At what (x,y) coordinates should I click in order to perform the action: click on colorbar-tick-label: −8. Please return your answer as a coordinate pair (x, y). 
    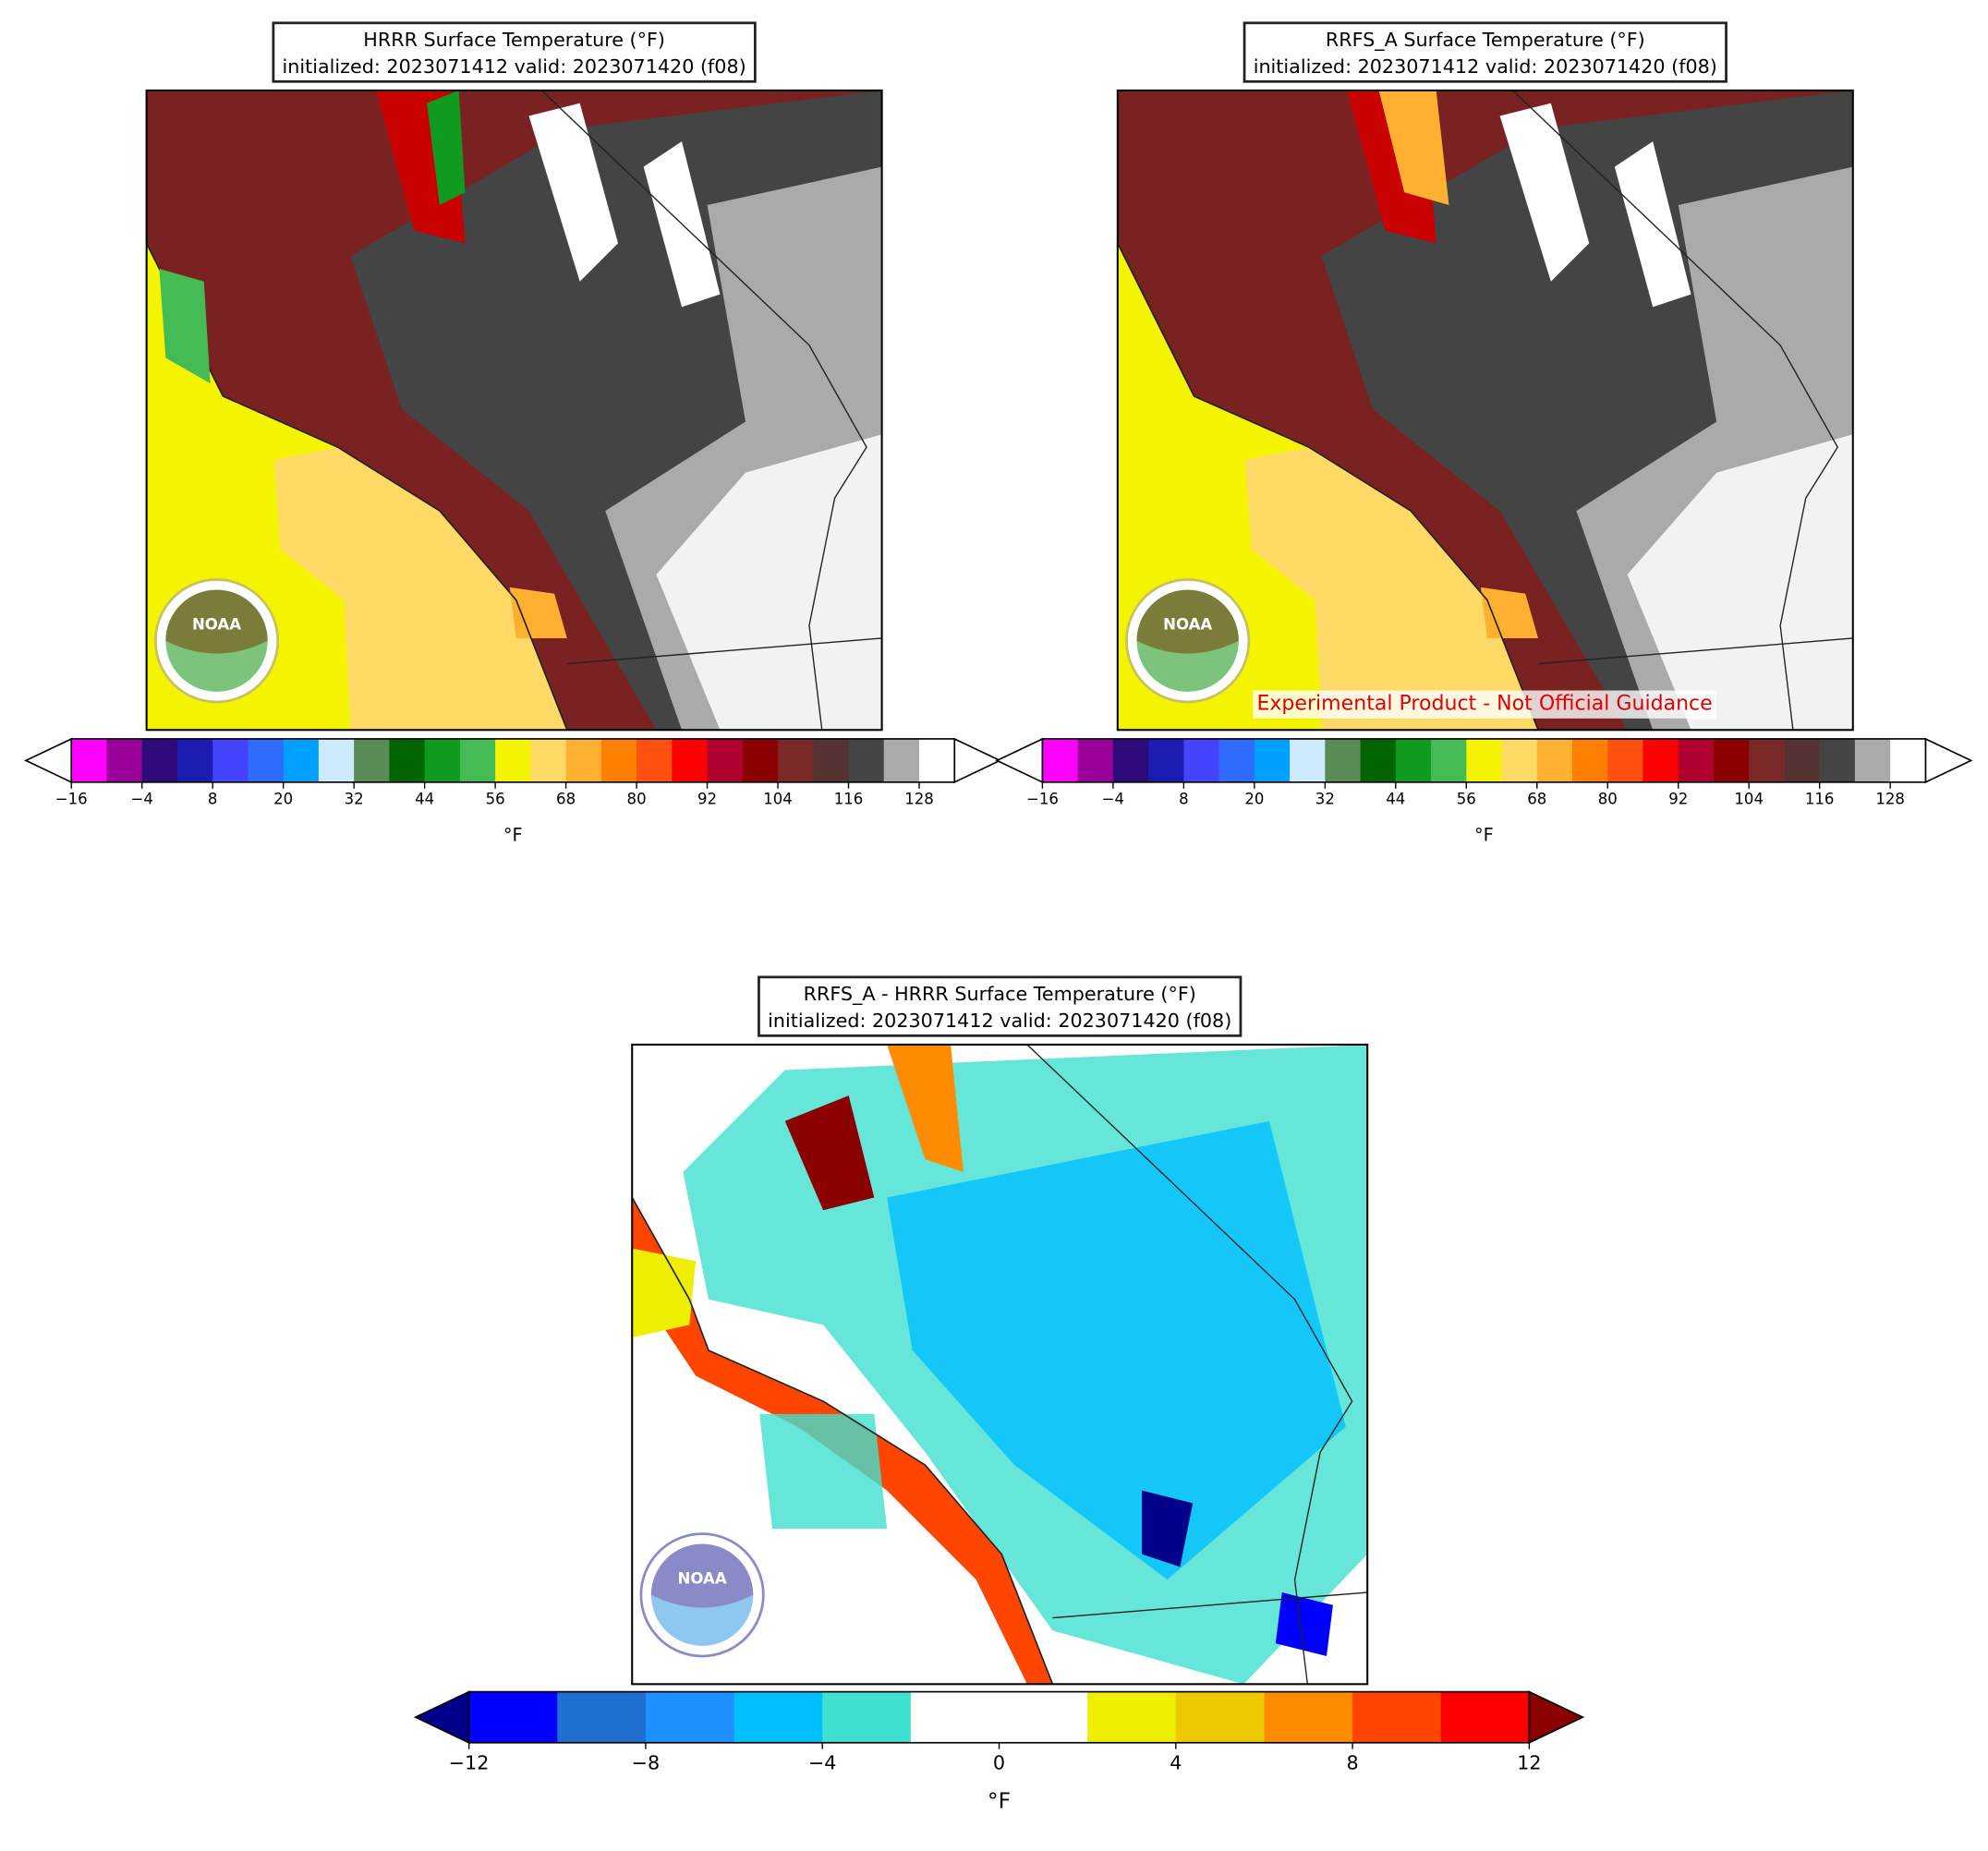
    Looking at the image, I should click on (646, 1762).